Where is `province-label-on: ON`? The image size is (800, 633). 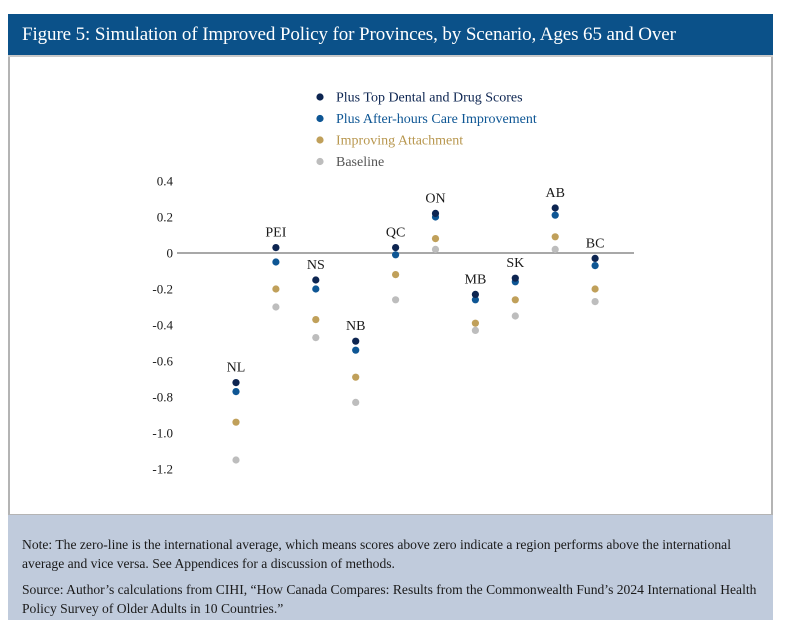 province-label-on: ON is located at coordinates (435, 198).